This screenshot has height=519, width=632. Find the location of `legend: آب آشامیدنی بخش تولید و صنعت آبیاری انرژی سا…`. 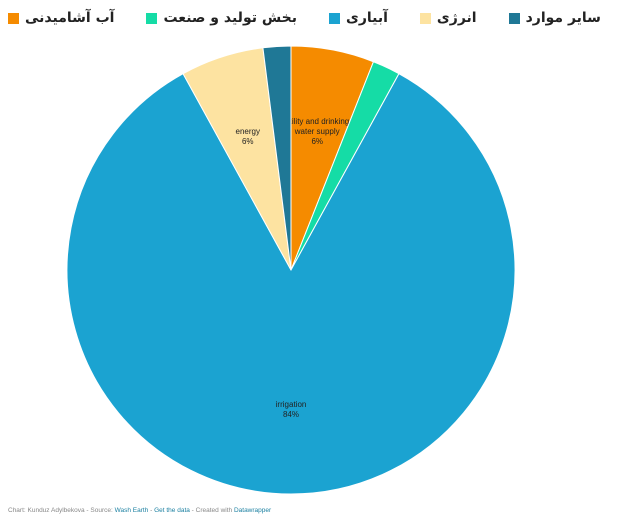

legend: آب آشامیدنی بخش تولید و صنعت آبیاری انرژی سا… is located at coordinates (304, 18).